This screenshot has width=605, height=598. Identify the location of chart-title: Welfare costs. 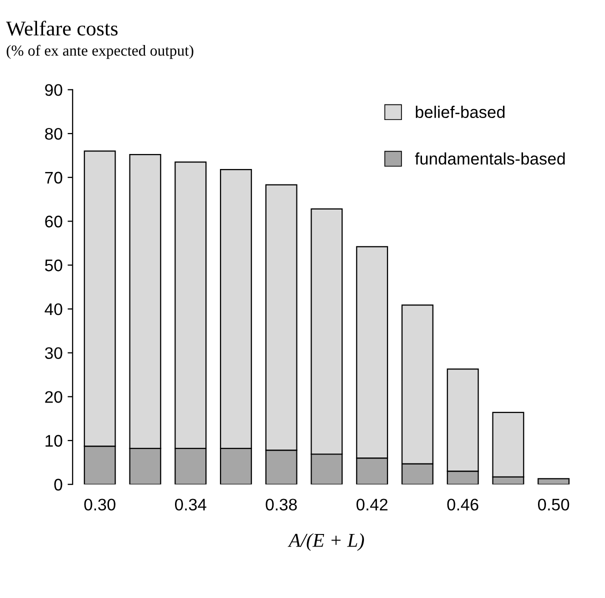
(62, 28).